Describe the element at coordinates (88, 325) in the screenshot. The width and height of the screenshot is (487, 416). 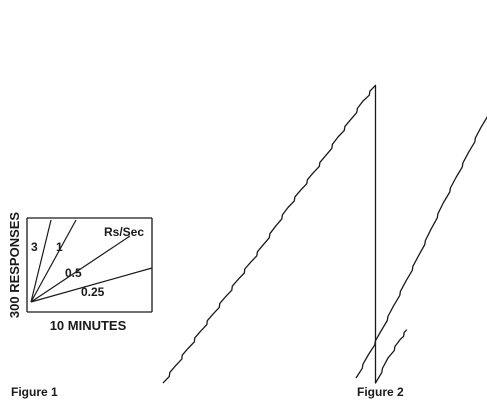
I see `x-axis-label: 10 MINUTES` at that location.